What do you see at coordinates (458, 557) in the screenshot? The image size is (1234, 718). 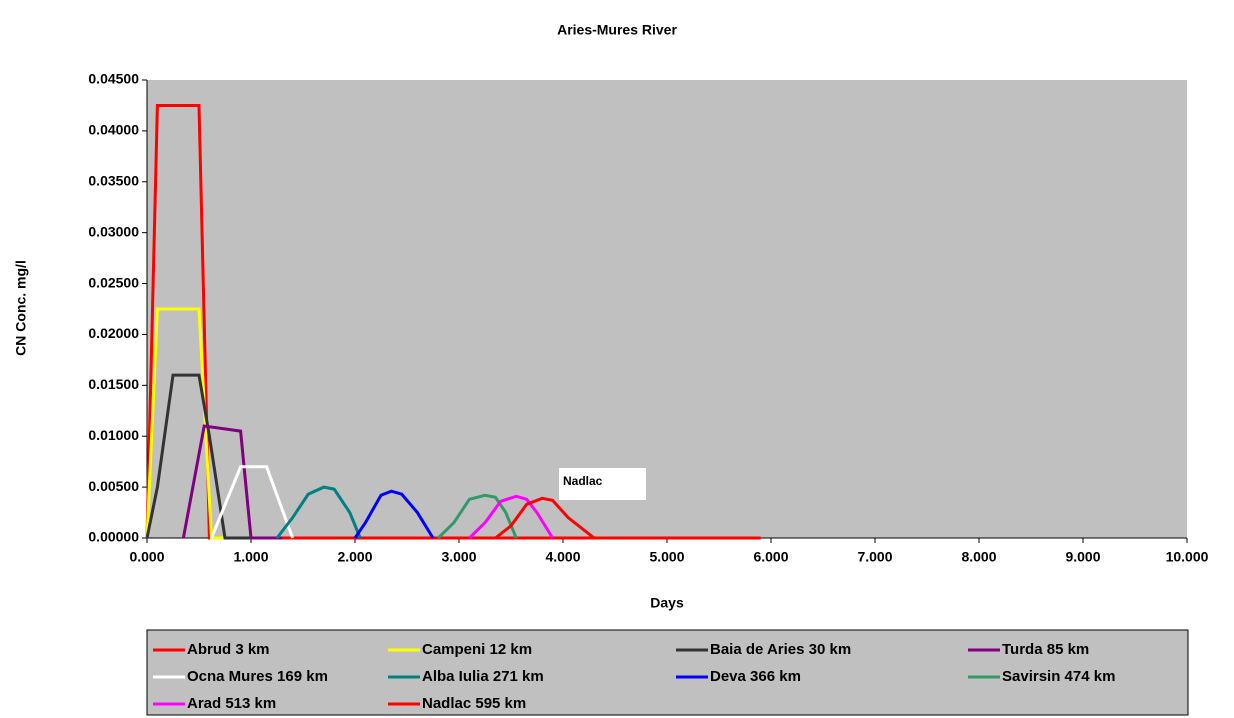 I see `x-tick-label: 3.000` at bounding box center [458, 557].